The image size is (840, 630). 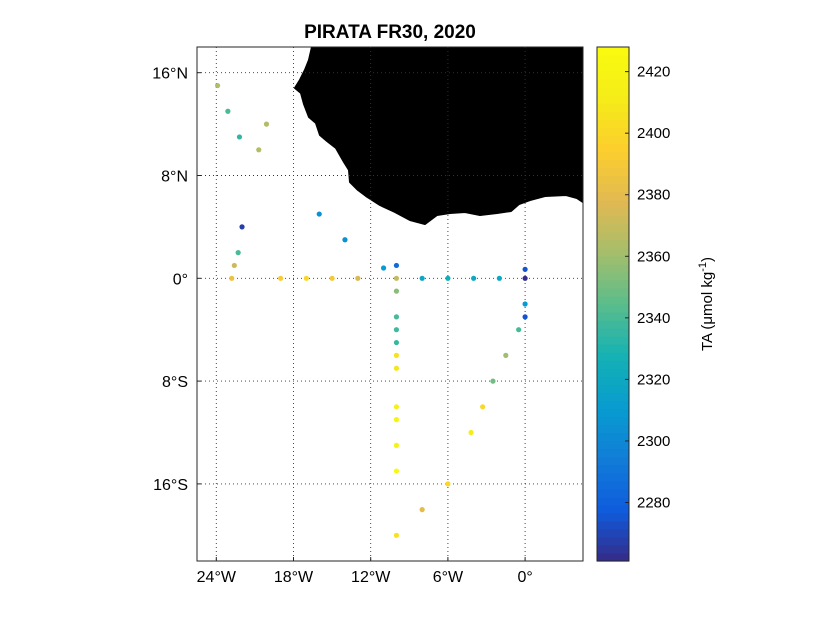 I want to click on colorbar-tick-label-1: 2300, so click(x=653, y=441).